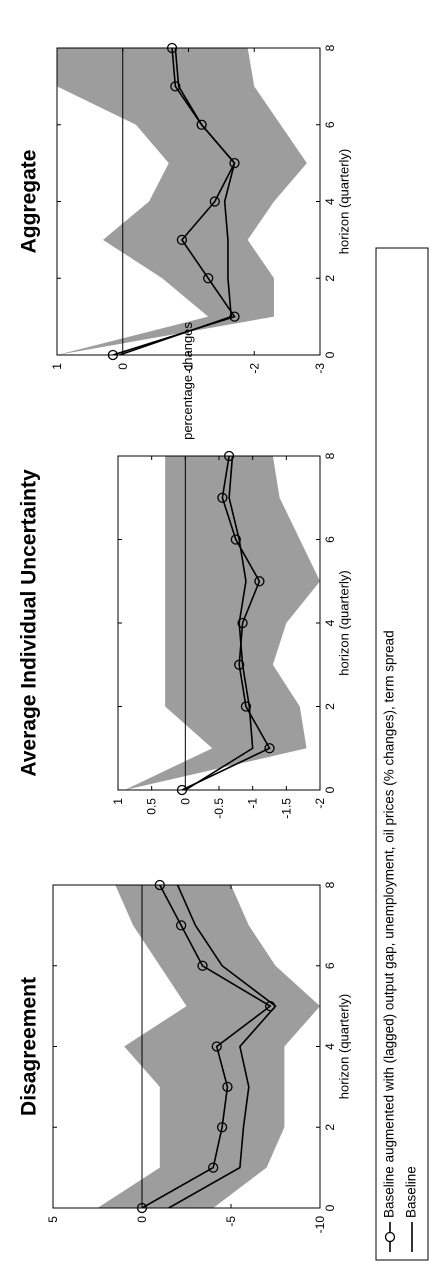 The width and height of the screenshot is (444, 1276). Describe the element at coordinates (411, 1192) in the screenshot. I see `legend-label: Baseline` at that location.